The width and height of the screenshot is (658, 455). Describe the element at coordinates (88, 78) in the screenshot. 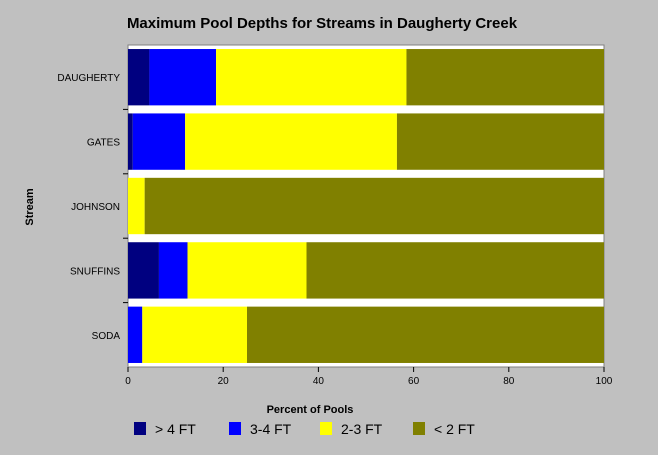

I see `y-tick-label: DAUGHERTY` at that location.